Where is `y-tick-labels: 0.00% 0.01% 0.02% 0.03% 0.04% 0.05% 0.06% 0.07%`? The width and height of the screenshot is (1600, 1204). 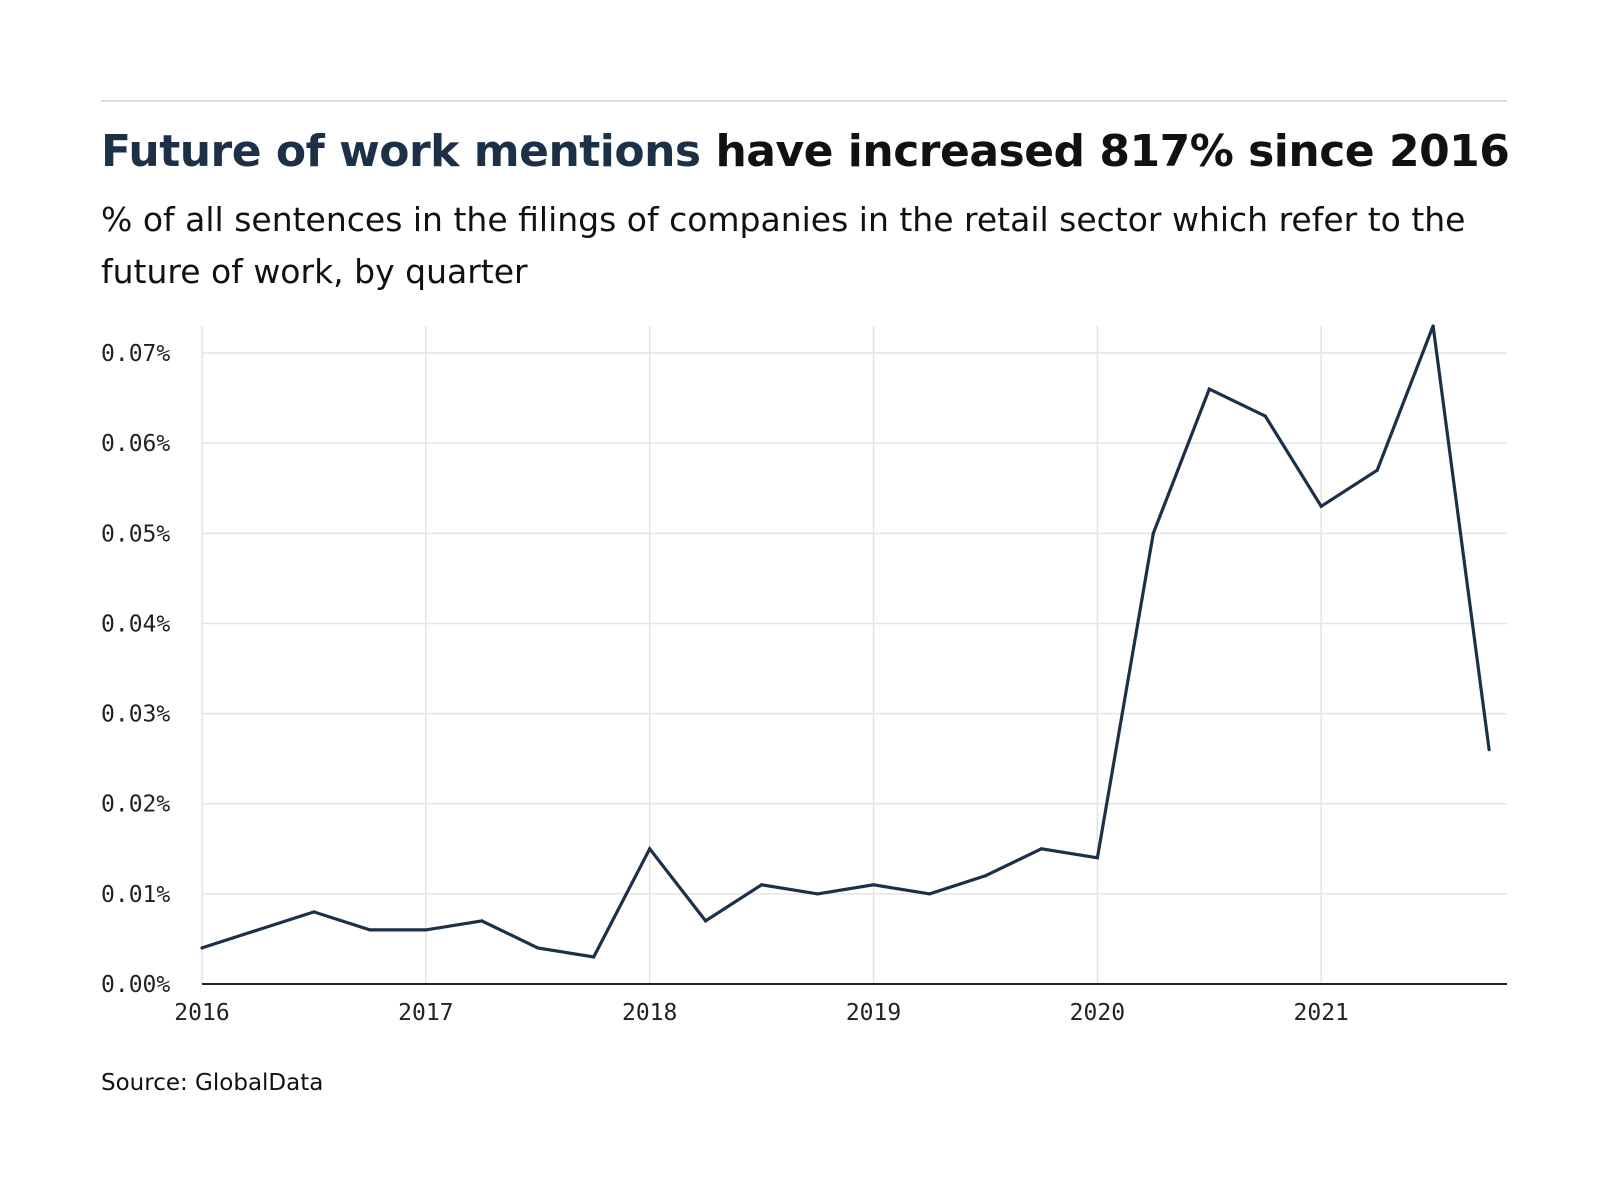 y-tick-labels: 0.00% 0.01% 0.02% 0.03% 0.04% 0.05% 0.06% 0.07% is located at coordinates (135, 669).